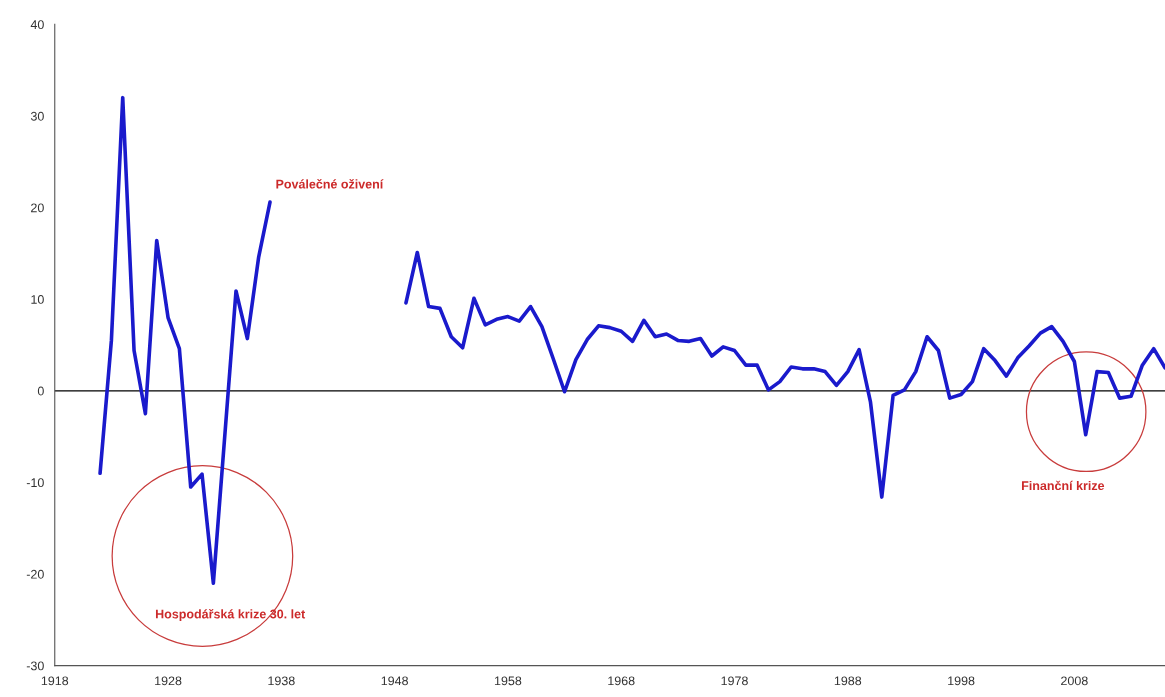 This screenshot has width=1165, height=697. I want to click on x-tick-label: 1978, so click(734, 681).